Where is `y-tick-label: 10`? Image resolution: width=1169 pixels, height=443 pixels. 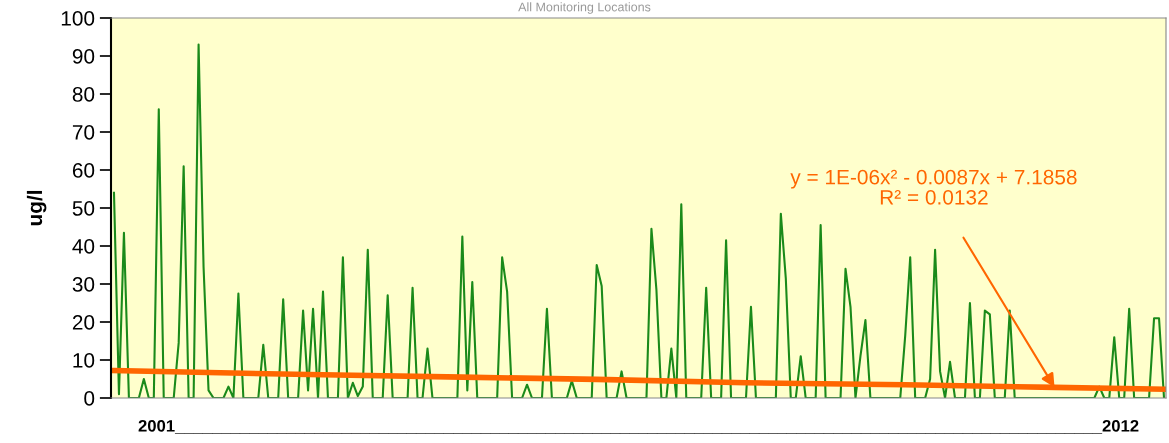 y-tick-label: 10 is located at coordinates (84, 360).